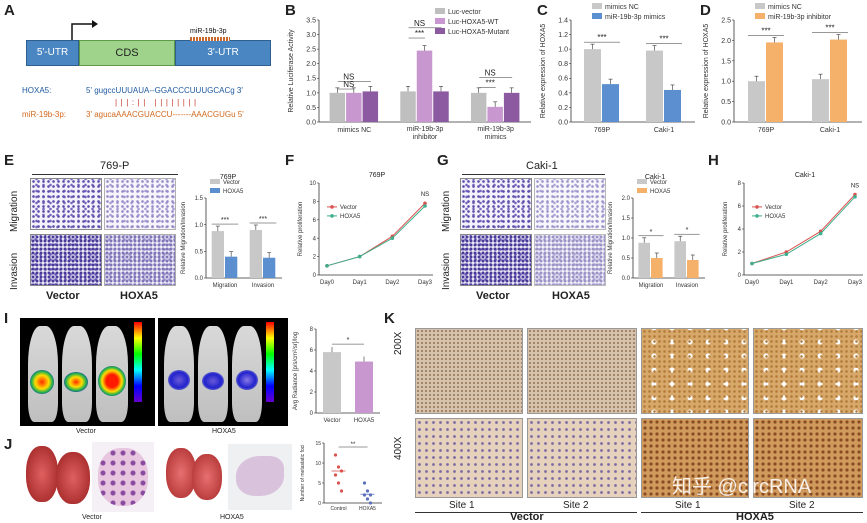  I want to click on k-ihc-200x-vector-site1, so click(469, 371).